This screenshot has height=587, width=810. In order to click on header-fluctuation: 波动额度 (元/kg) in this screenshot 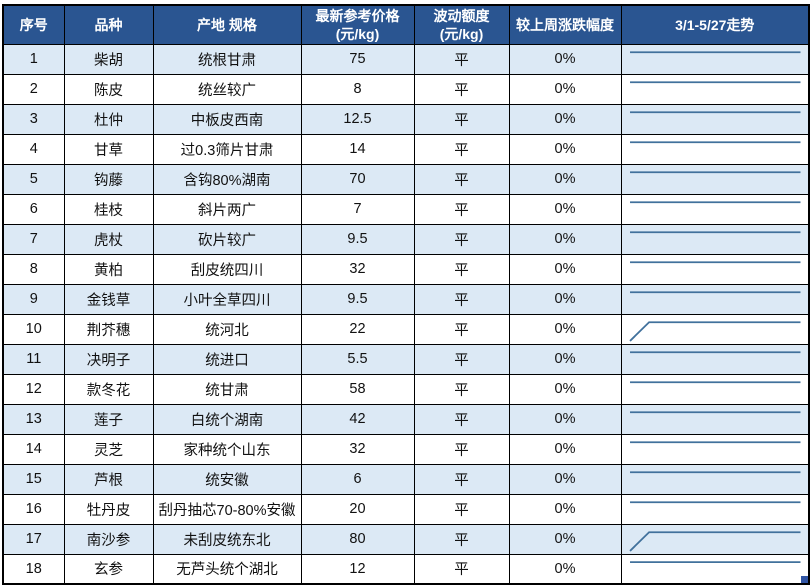, I will do `click(461, 24)`.